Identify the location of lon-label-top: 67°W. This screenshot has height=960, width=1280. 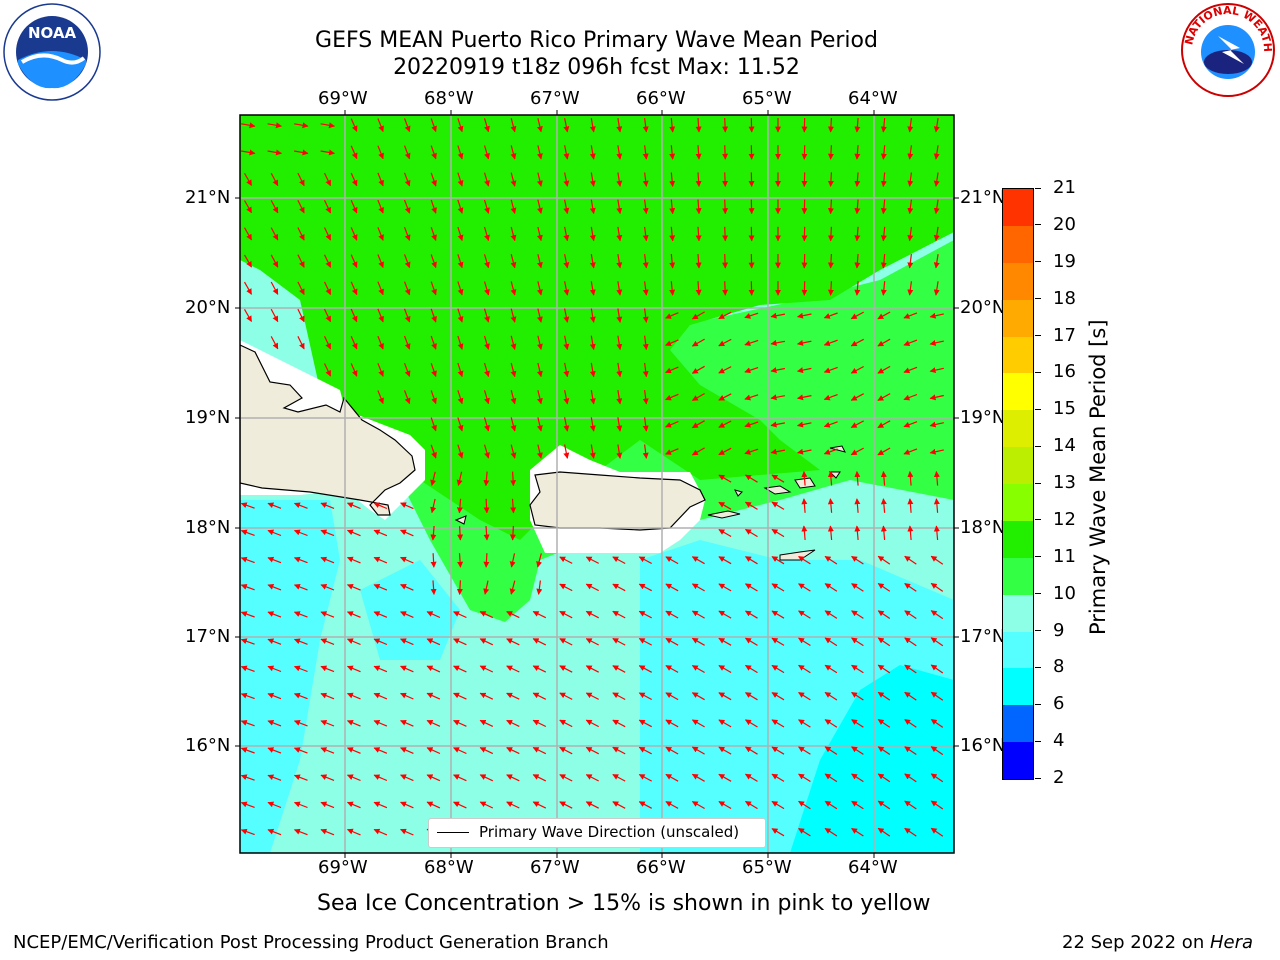
(555, 98).